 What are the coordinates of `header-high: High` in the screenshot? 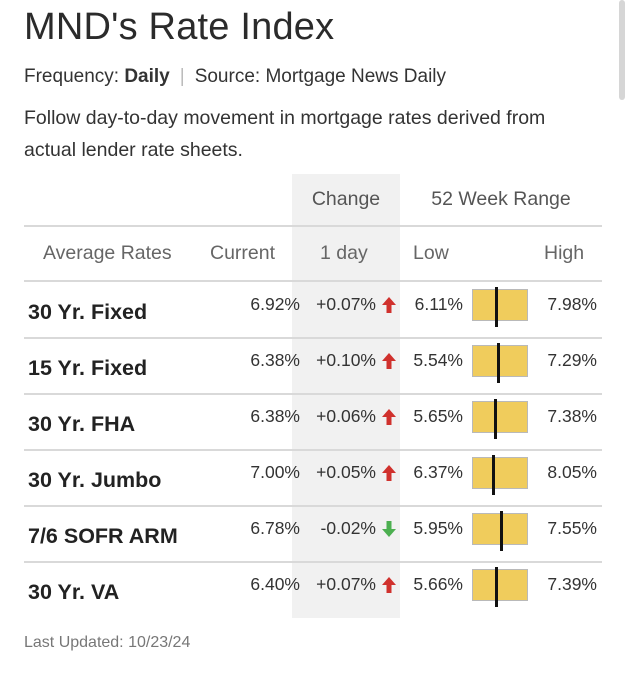 It's located at (564, 253).